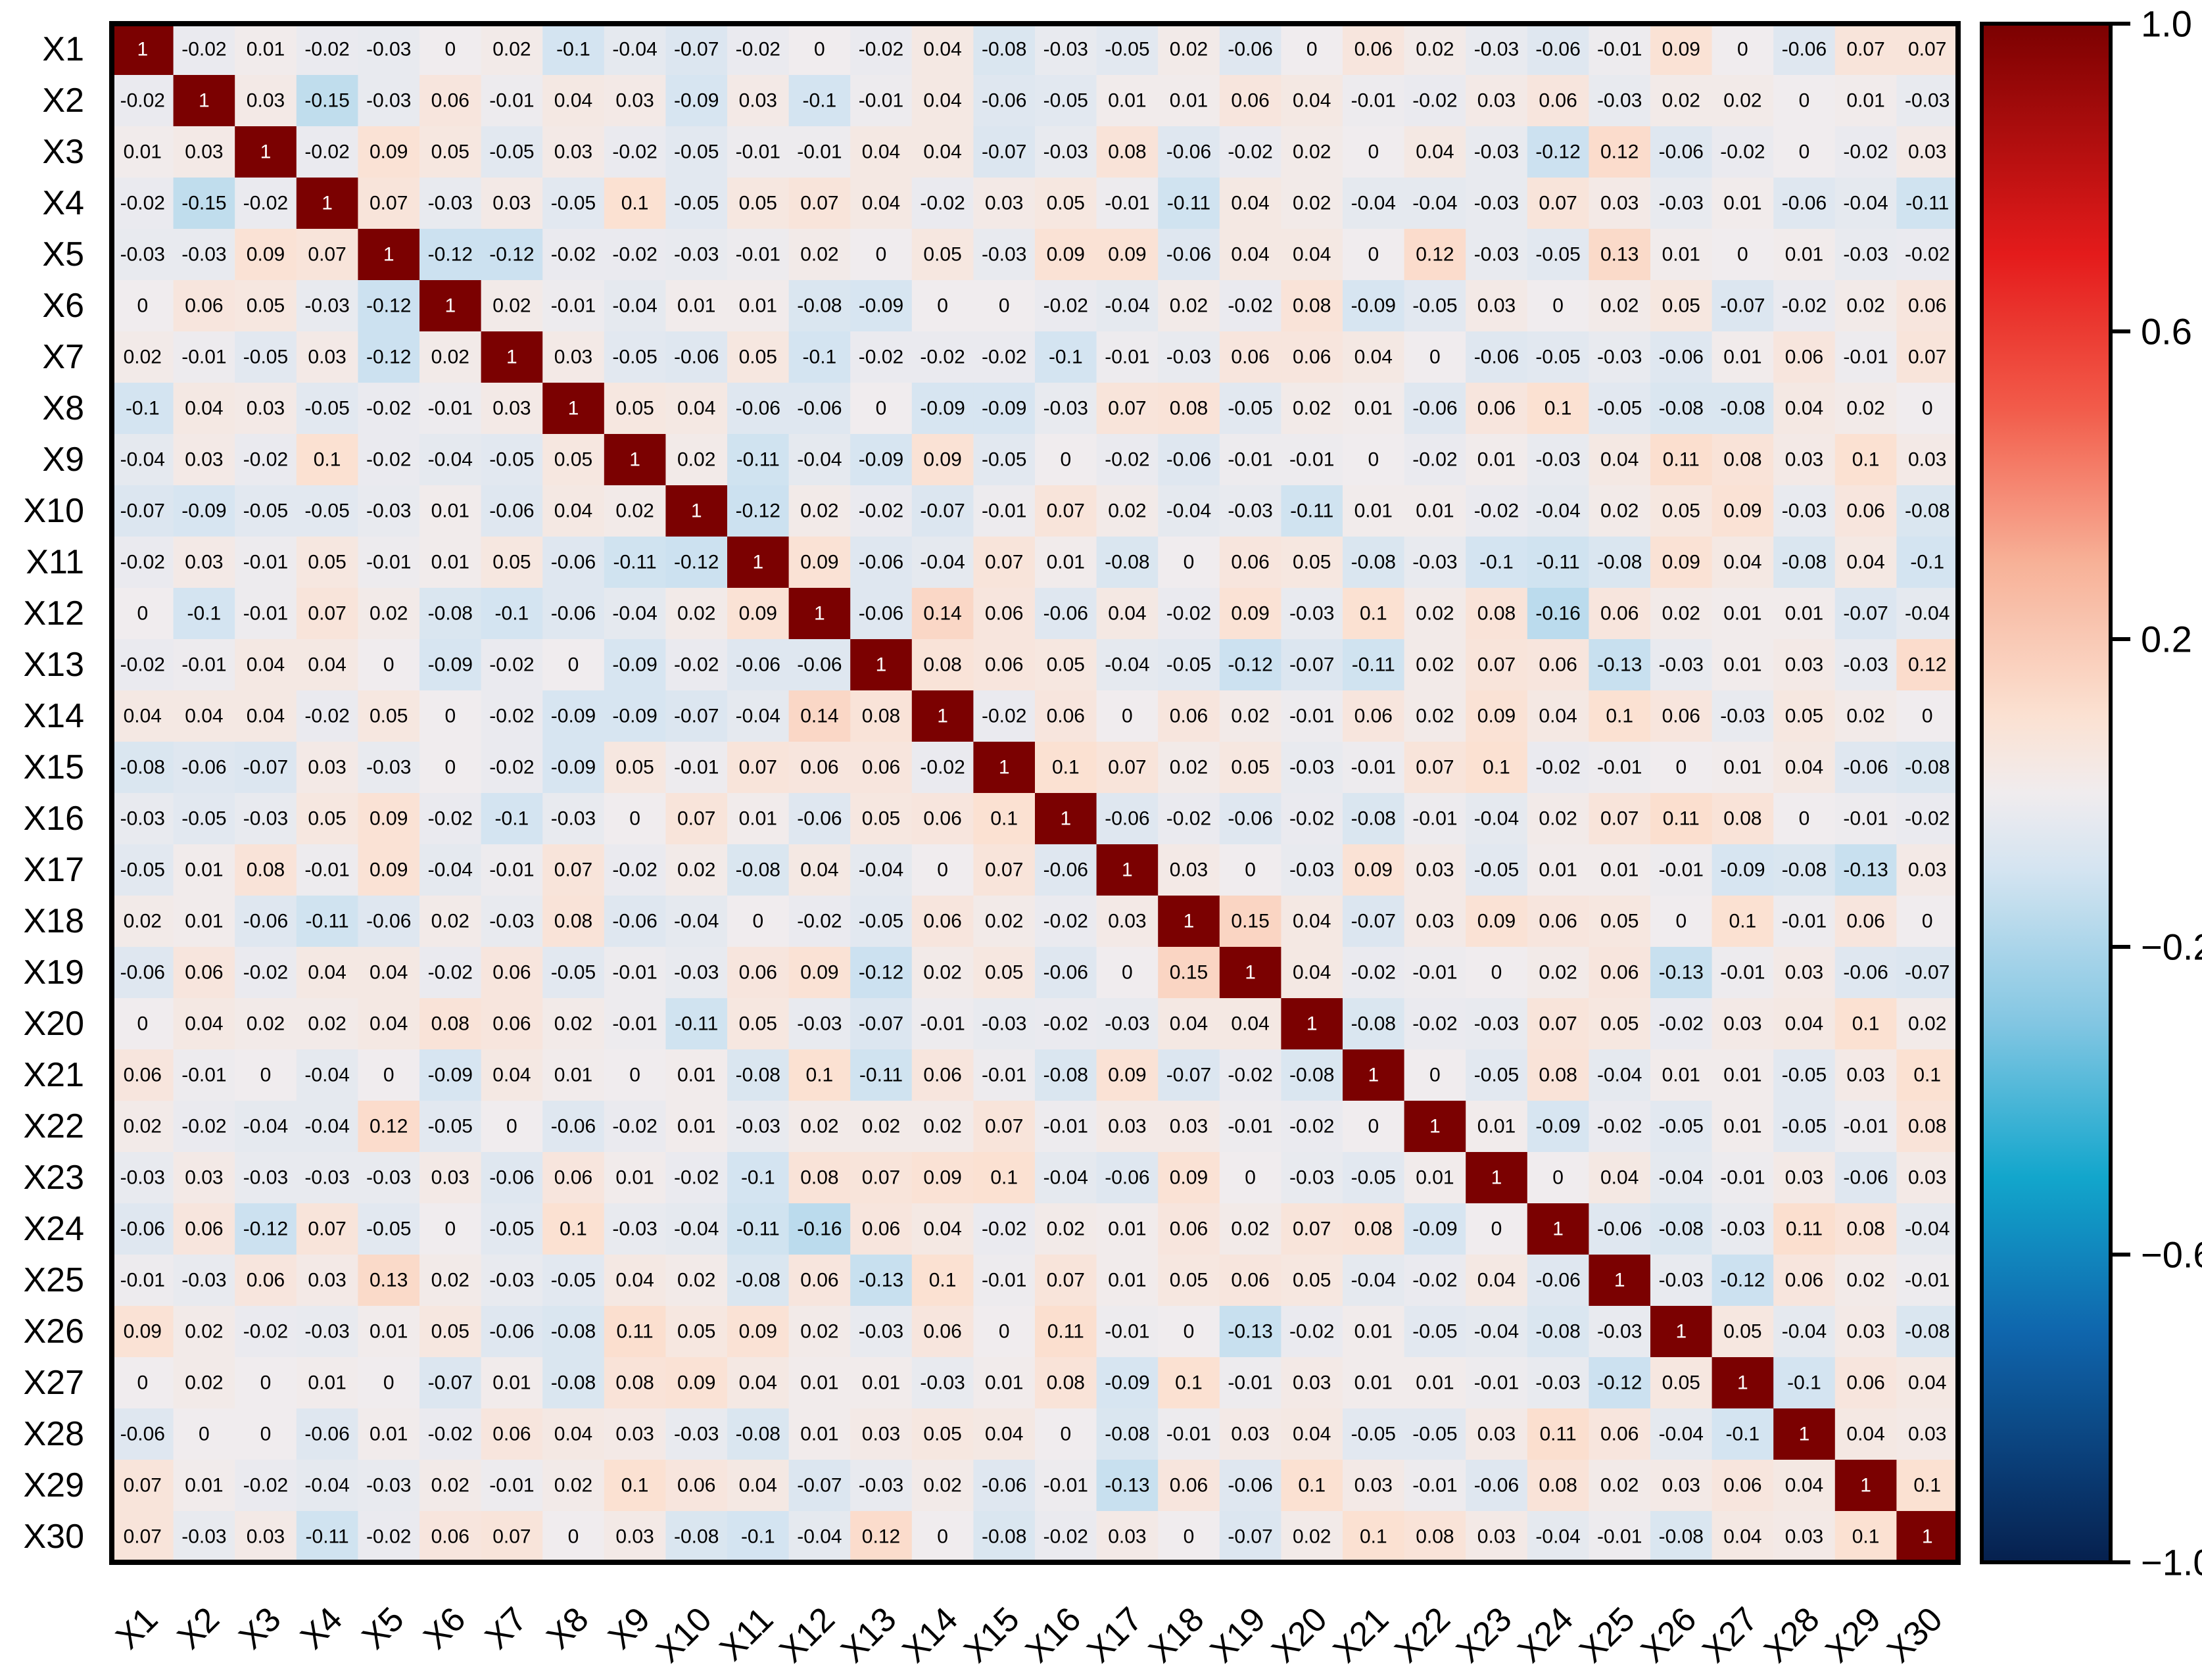 The width and height of the screenshot is (2202, 1680). Describe the element at coordinates (53, 1280) in the screenshot. I see `y-tick-label: X25` at that location.